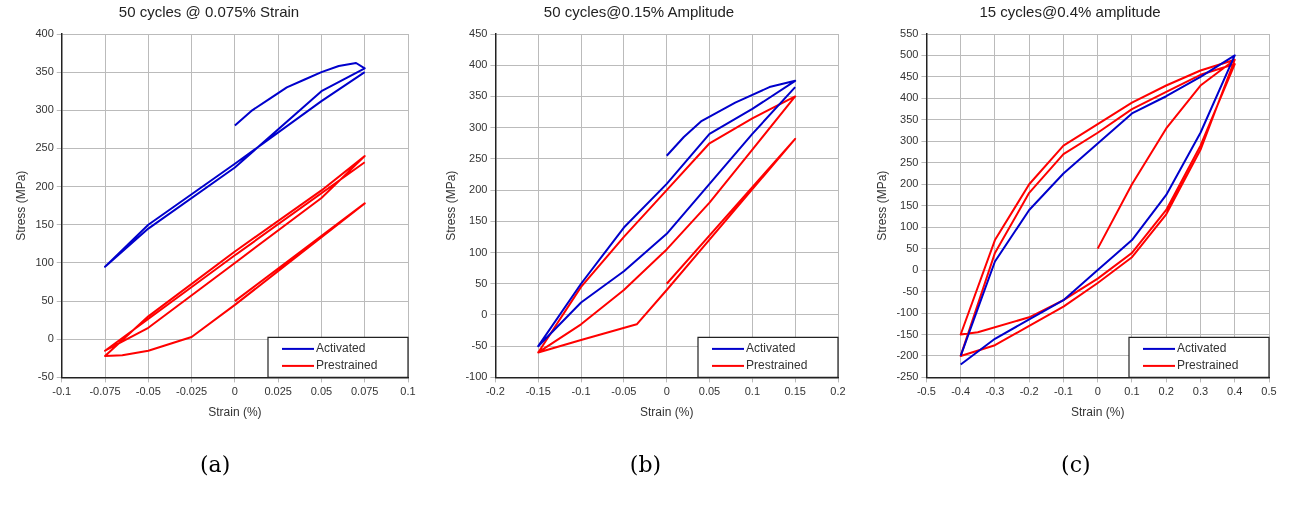  I want to click on x-tick-label: 0.4, so click(1234, 391).